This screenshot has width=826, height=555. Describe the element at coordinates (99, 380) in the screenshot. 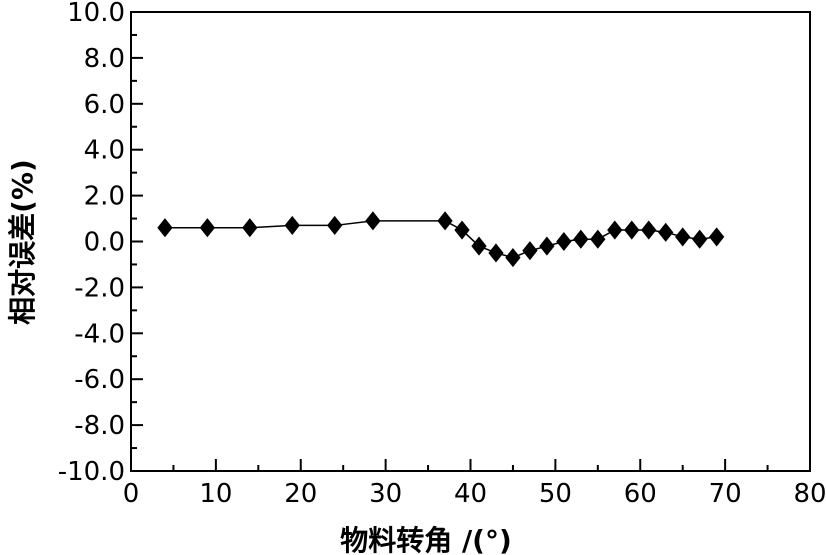

I see `y-tick-label: -6.0` at that location.